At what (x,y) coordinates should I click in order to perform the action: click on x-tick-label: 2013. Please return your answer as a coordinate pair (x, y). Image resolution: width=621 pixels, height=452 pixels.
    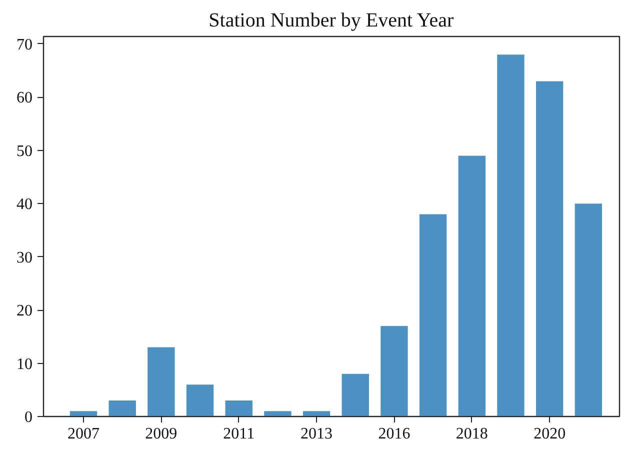
    Looking at the image, I should click on (316, 434).